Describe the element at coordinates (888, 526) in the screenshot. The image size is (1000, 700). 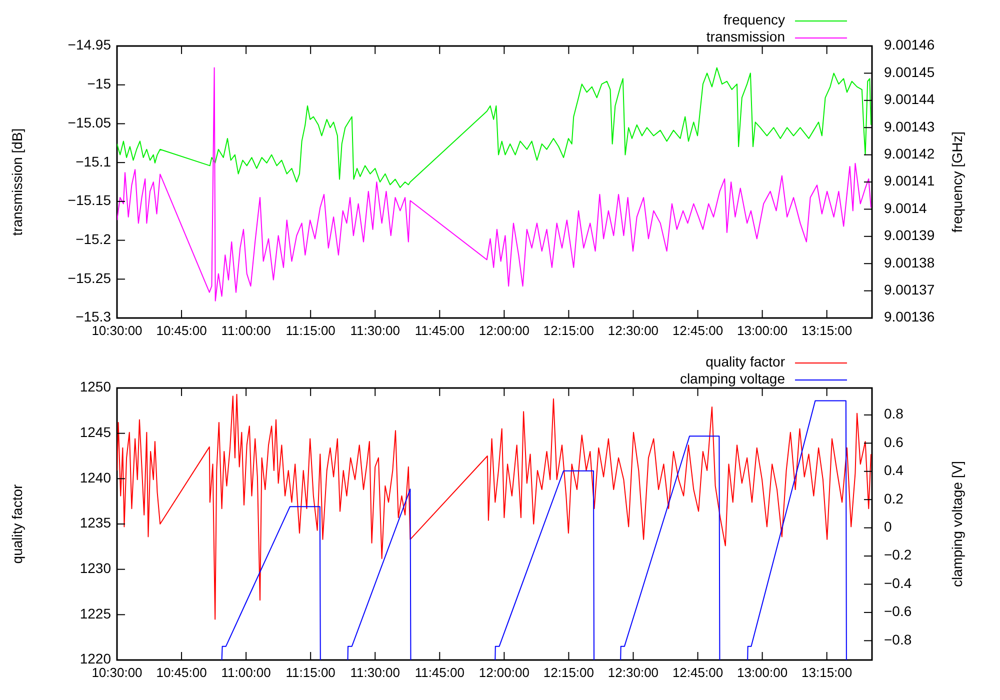
I see `y2-tick-label: 0` at that location.